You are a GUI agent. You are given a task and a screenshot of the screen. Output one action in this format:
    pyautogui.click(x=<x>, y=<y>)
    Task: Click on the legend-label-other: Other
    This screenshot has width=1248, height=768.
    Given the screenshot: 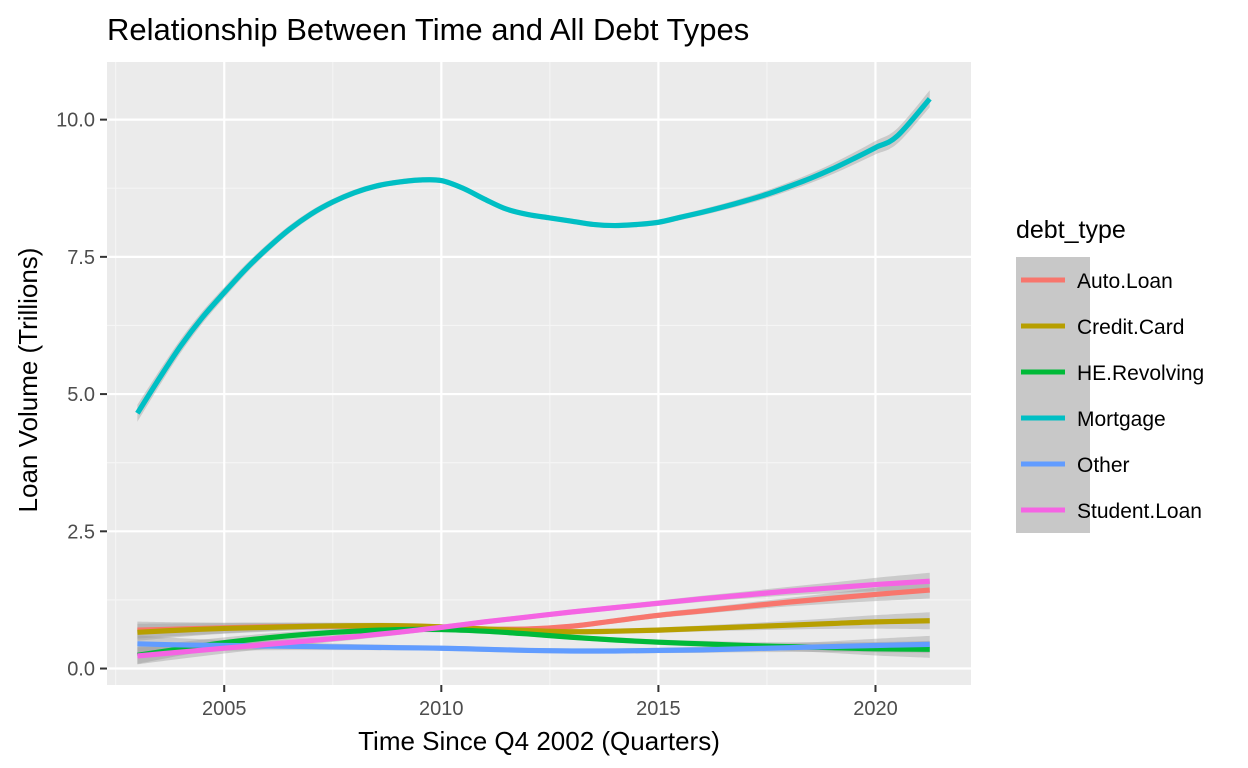 What is the action you would take?
    pyautogui.click(x=1103, y=465)
    